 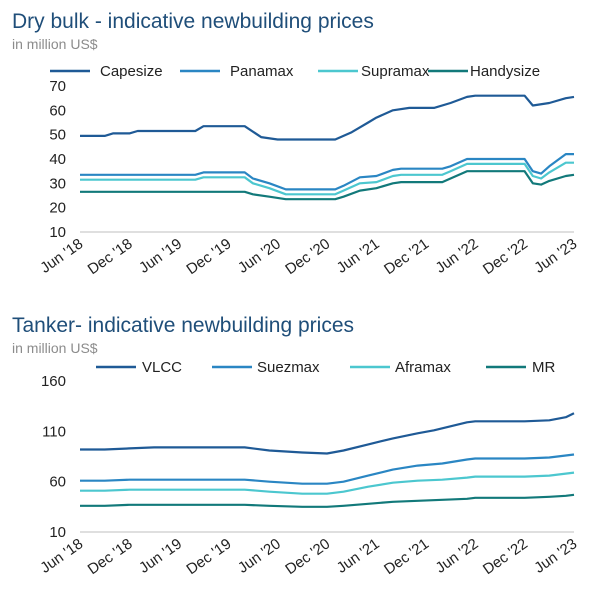 I want to click on chart-2-series-suezmax-line, so click(x=327, y=469).